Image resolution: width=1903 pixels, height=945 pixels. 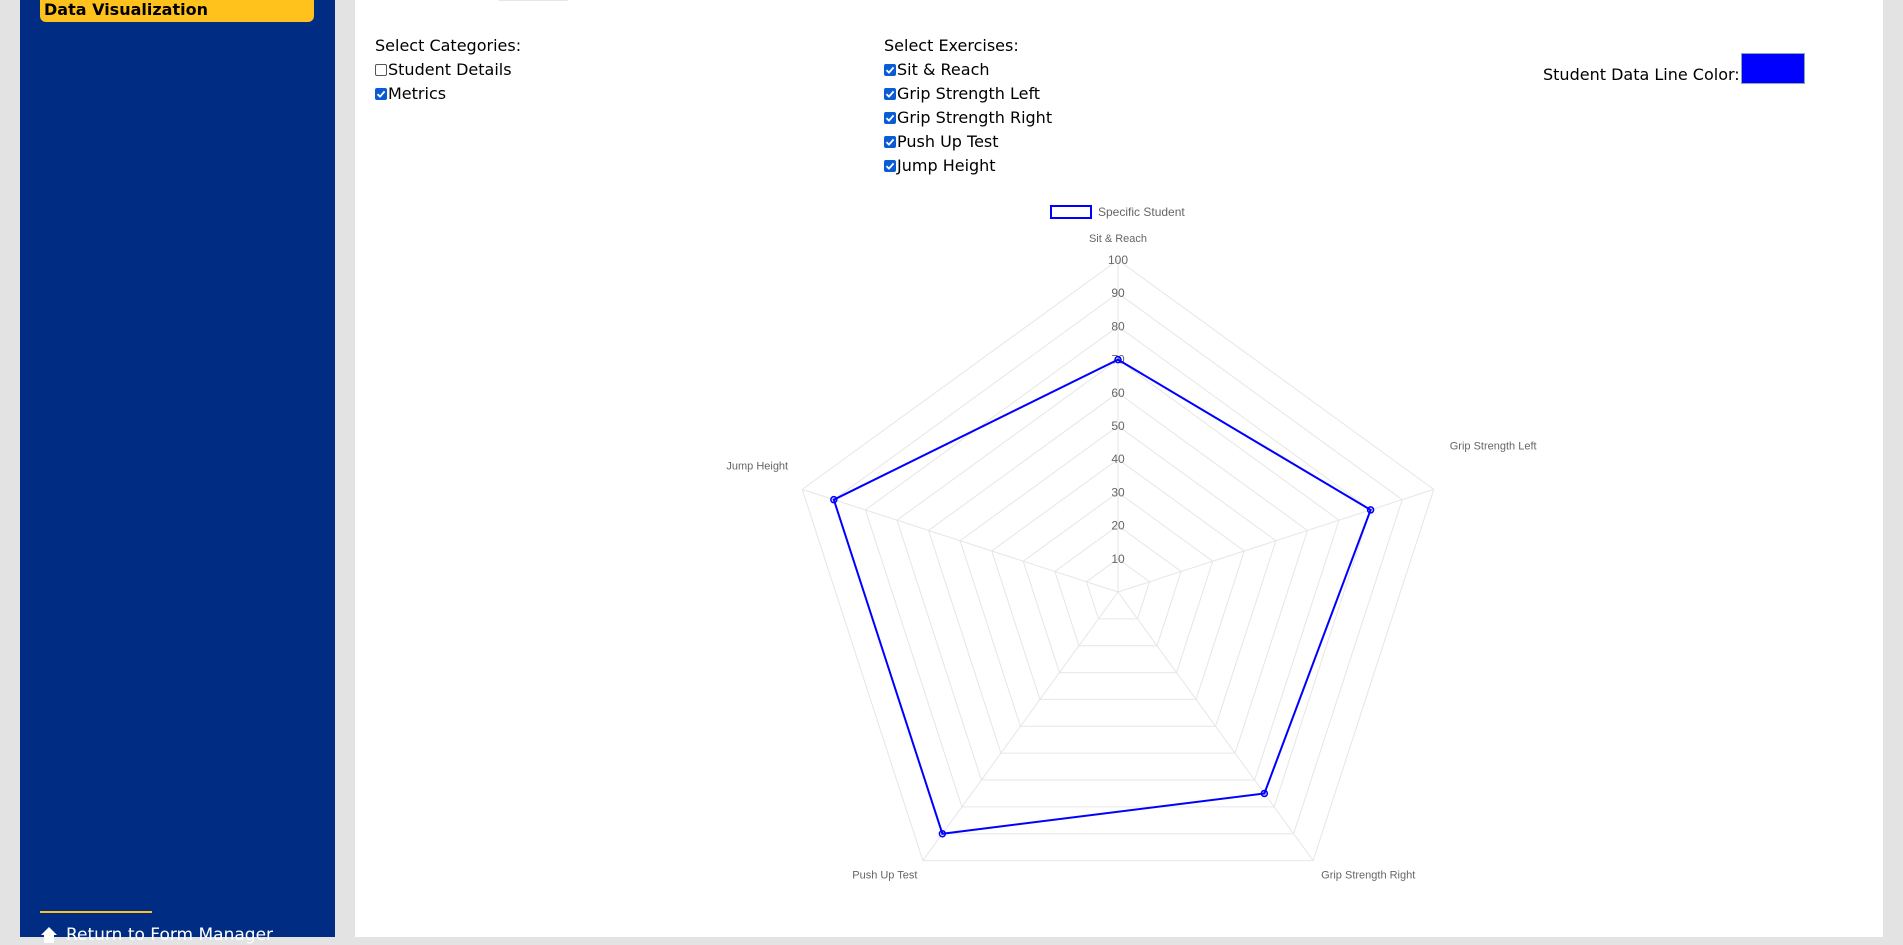 I want to click on jump-height-label: Jump Height, so click(x=946, y=165).